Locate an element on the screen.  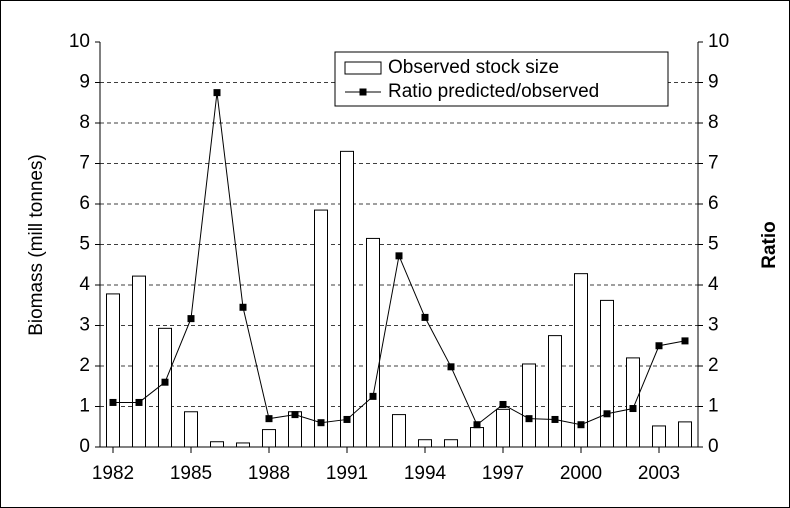
y2-tick-label: 9 is located at coordinates (713, 82).